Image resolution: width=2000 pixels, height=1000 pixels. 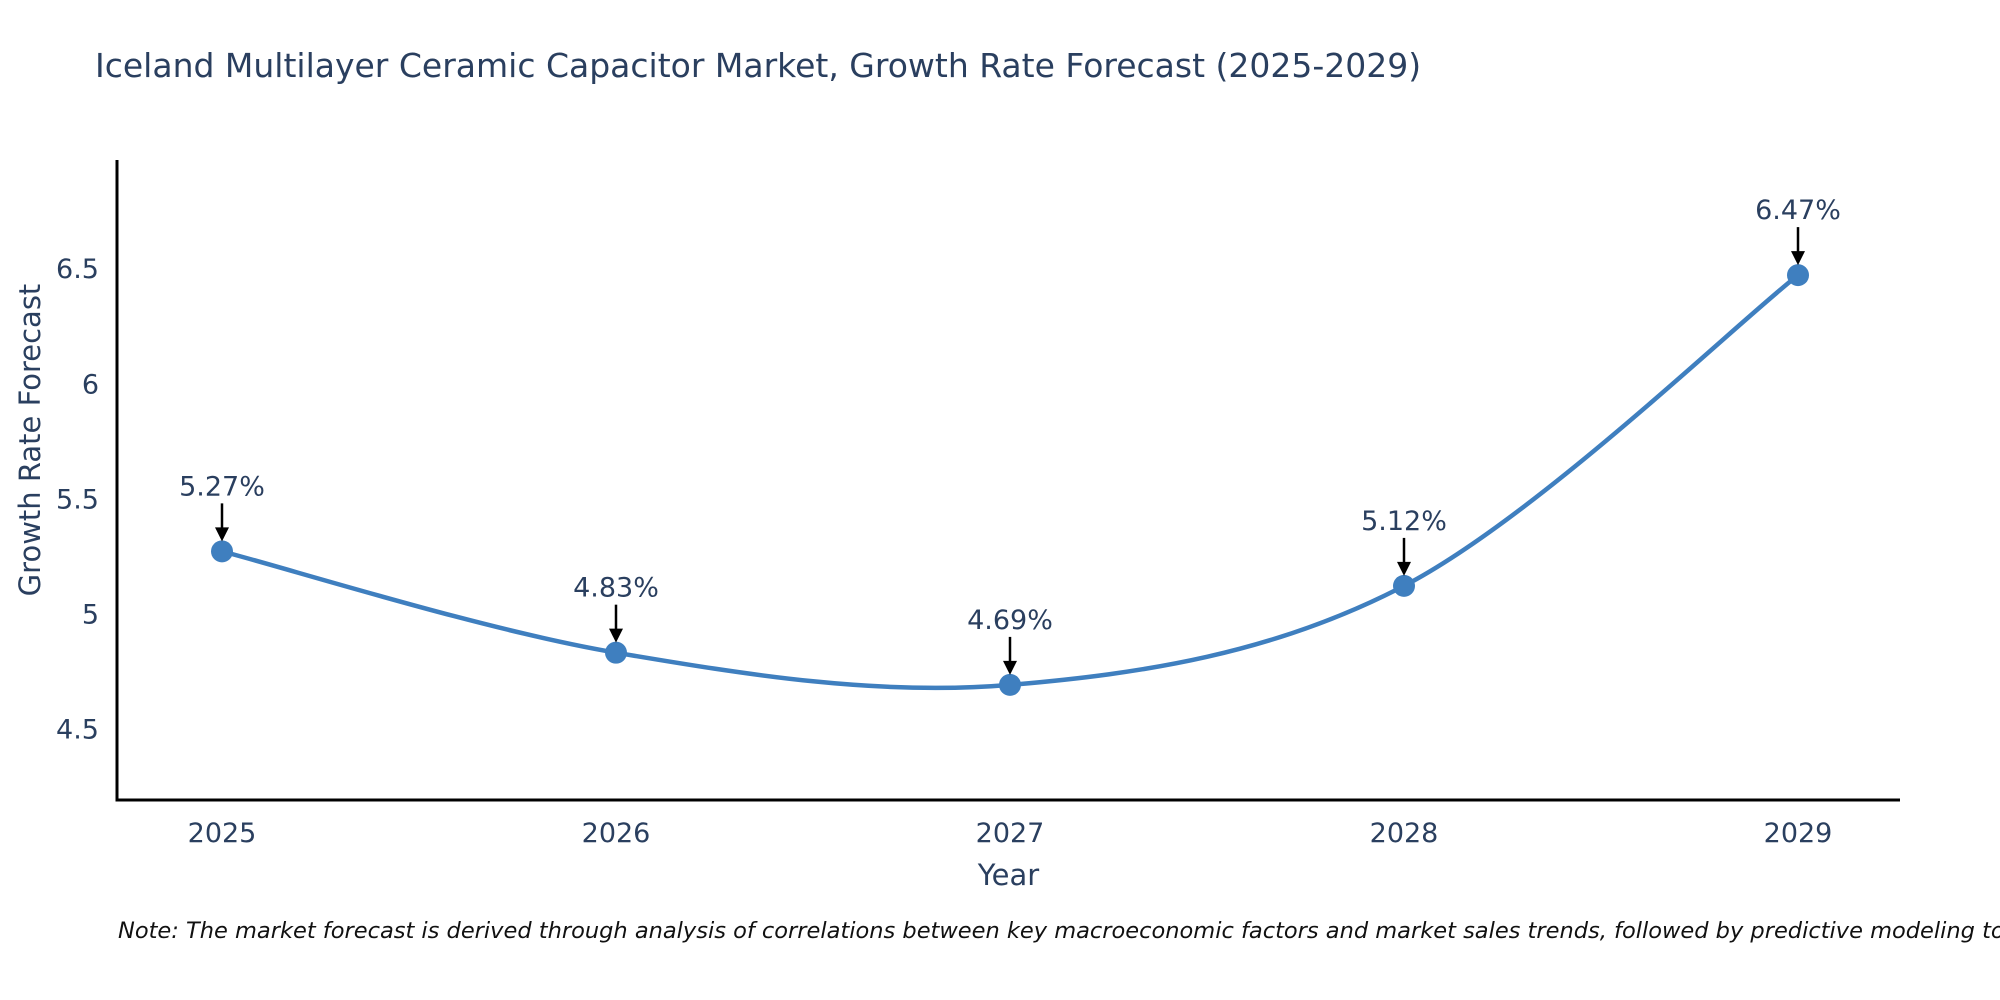 I want to click on data-point-2026, so click(x=616, y=652).